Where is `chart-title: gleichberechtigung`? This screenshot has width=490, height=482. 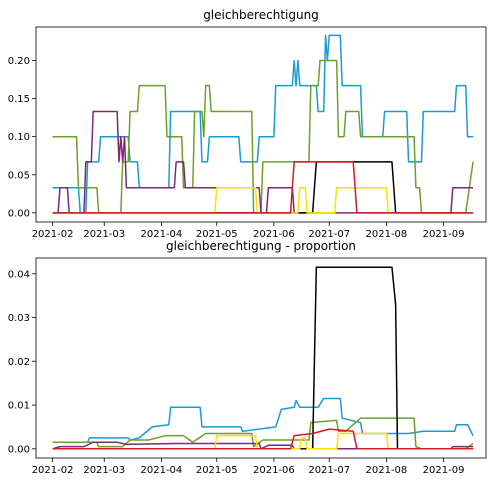 chart-title: gleichberechtigung is located at coordinates (261, 15).